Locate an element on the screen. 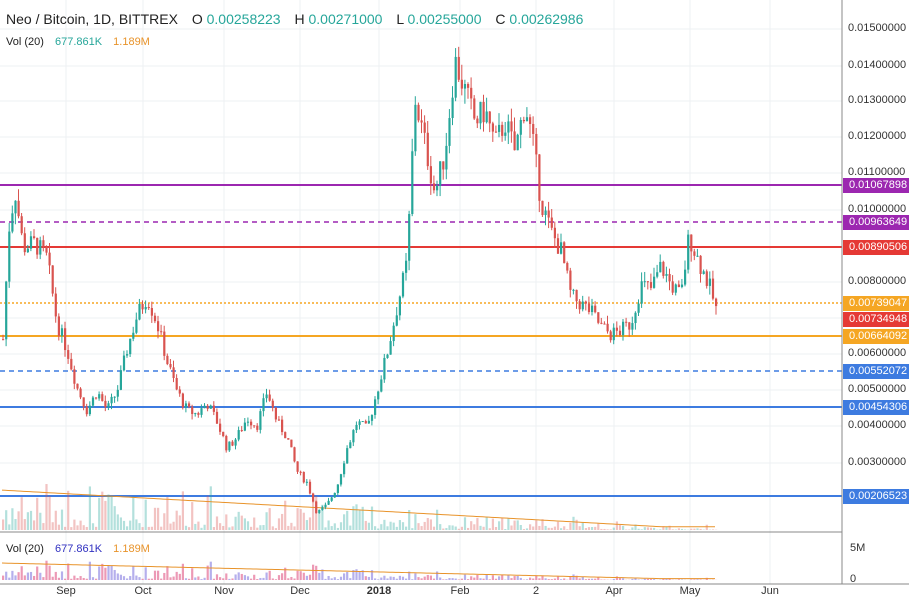 This screenshot has height=602, width=909. level-price-tag: 0.01067898 is located at coordinates (876, 185).